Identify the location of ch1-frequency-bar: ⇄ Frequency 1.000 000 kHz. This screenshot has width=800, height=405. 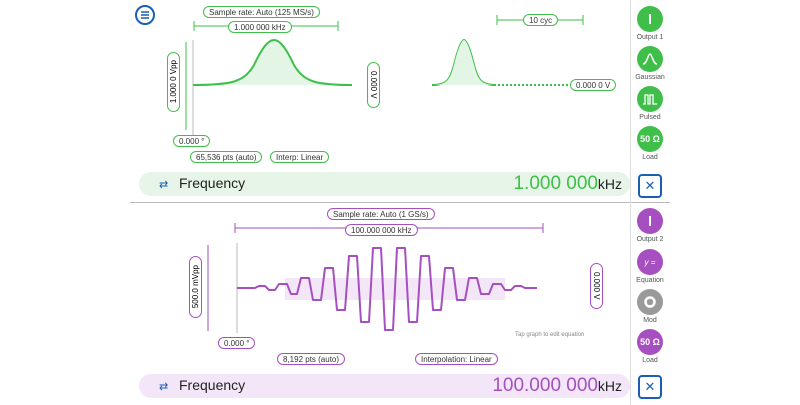
(384, 184).